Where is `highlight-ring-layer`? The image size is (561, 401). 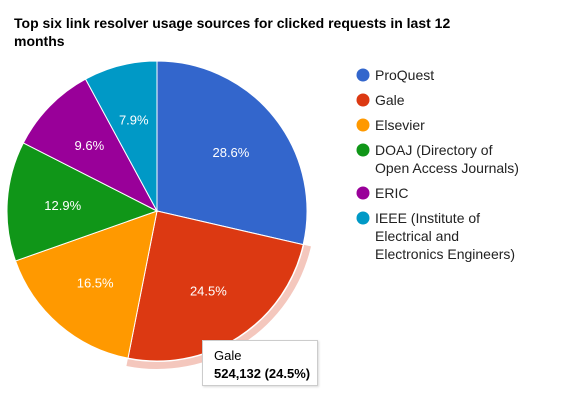 highlight-ring-layer is located at coordinates (218, 306).